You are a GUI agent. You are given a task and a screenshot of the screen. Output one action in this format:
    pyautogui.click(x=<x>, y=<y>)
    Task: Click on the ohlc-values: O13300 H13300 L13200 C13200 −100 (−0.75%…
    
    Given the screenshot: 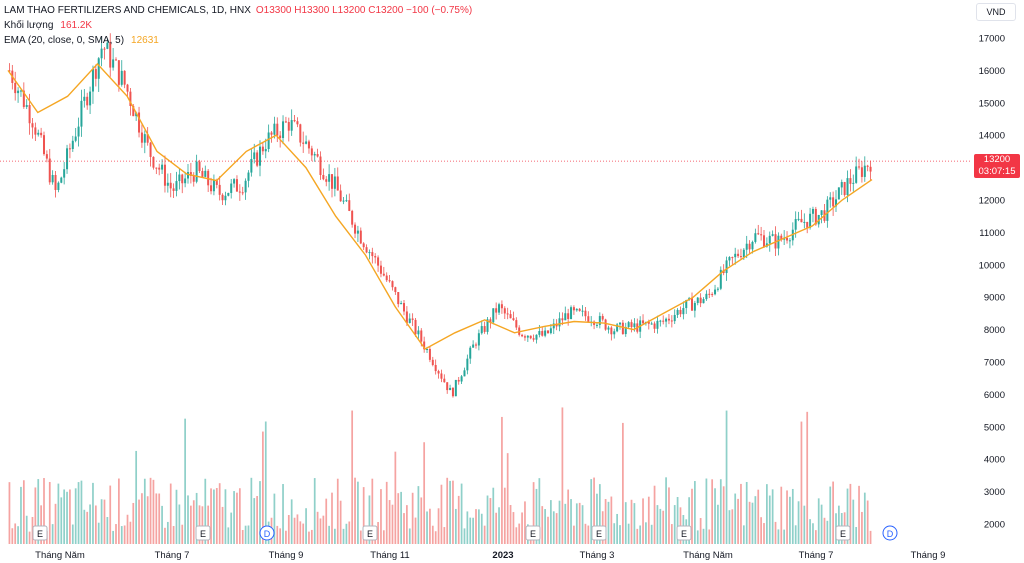 What is the action you would take?
    pyautogui.click(x=364, y=10)
    